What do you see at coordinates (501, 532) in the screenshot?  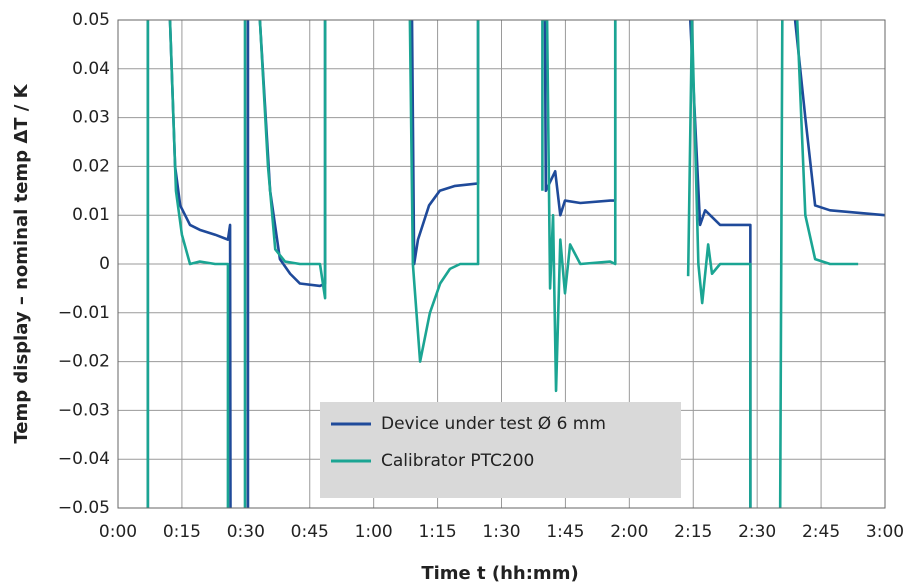 I see `x-tick-label: 1:30` at bounding box center [501, 532].